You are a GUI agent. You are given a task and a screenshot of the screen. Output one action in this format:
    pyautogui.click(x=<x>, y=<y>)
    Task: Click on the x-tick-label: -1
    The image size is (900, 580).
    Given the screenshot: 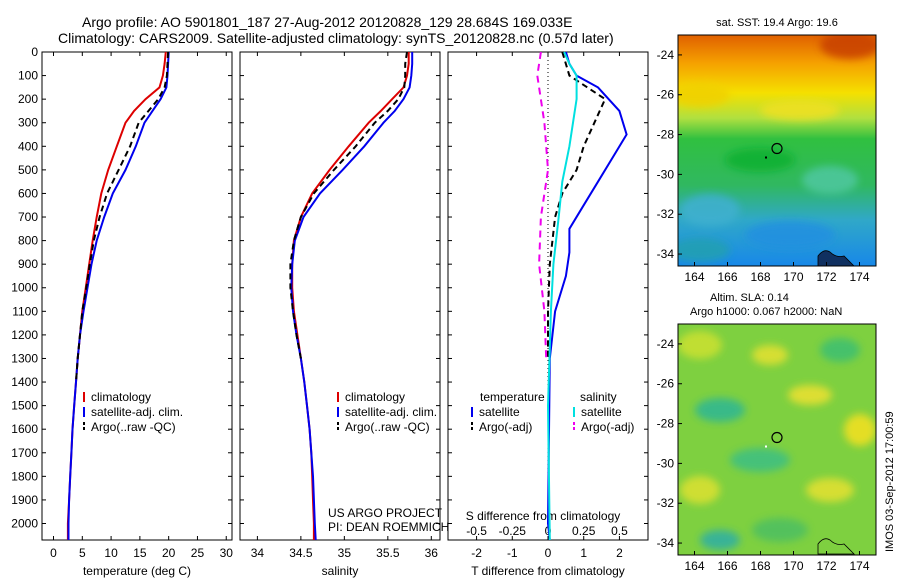 What is the action you would take?
    pyautogui.click(x=512, y=553)
    